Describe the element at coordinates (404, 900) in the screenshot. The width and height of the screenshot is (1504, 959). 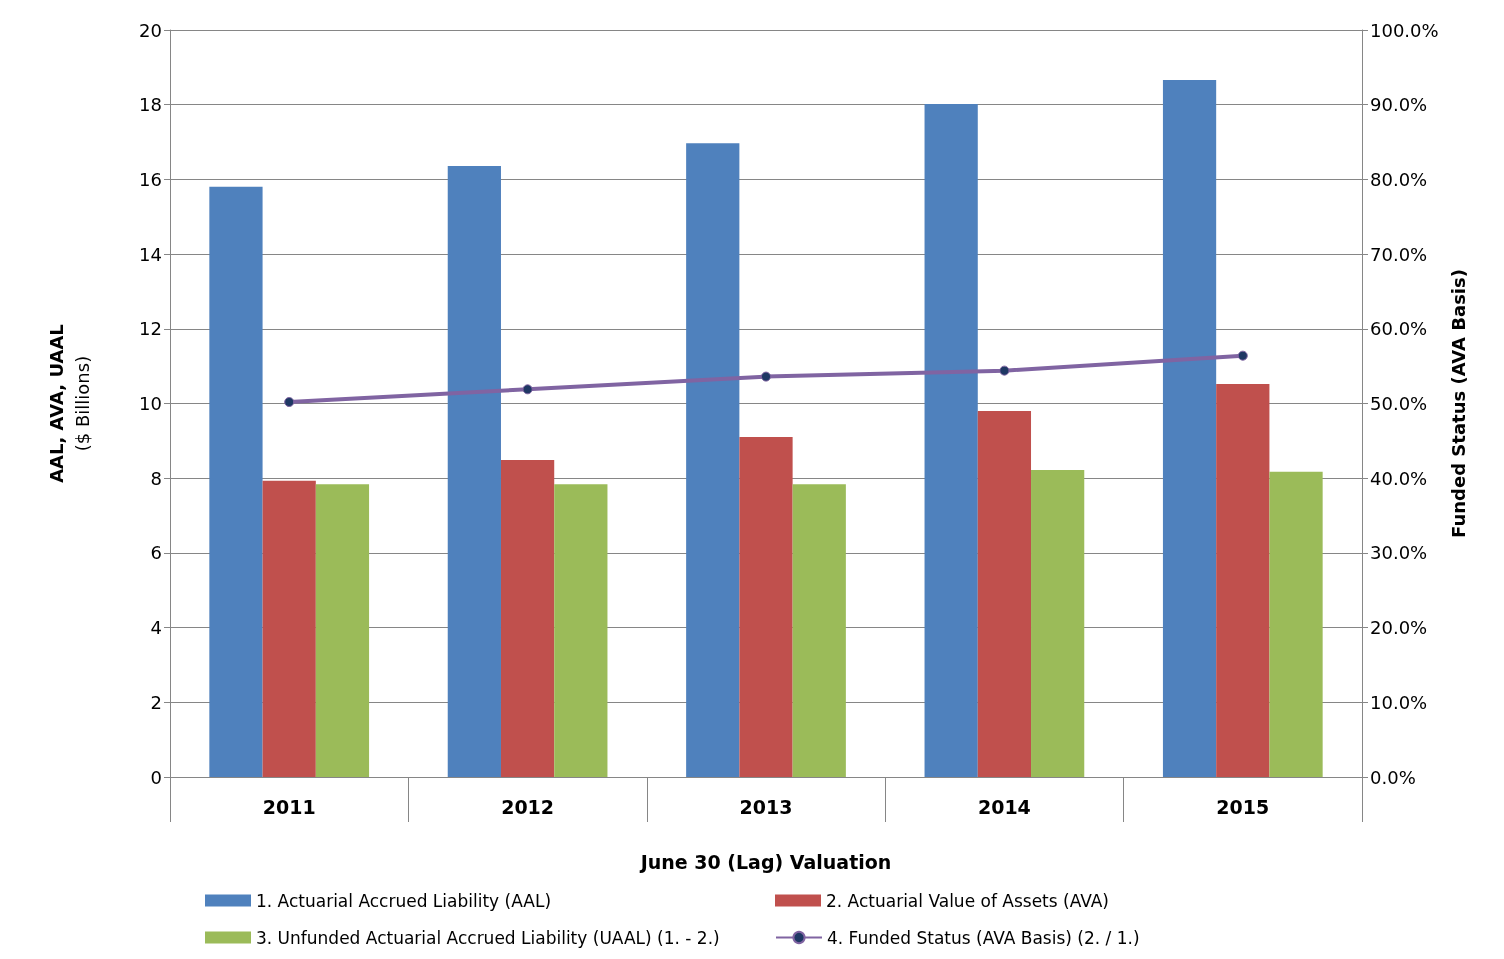
I see `legend-label: 1. Actuarial Accrued Liability (AAL)` at that location.